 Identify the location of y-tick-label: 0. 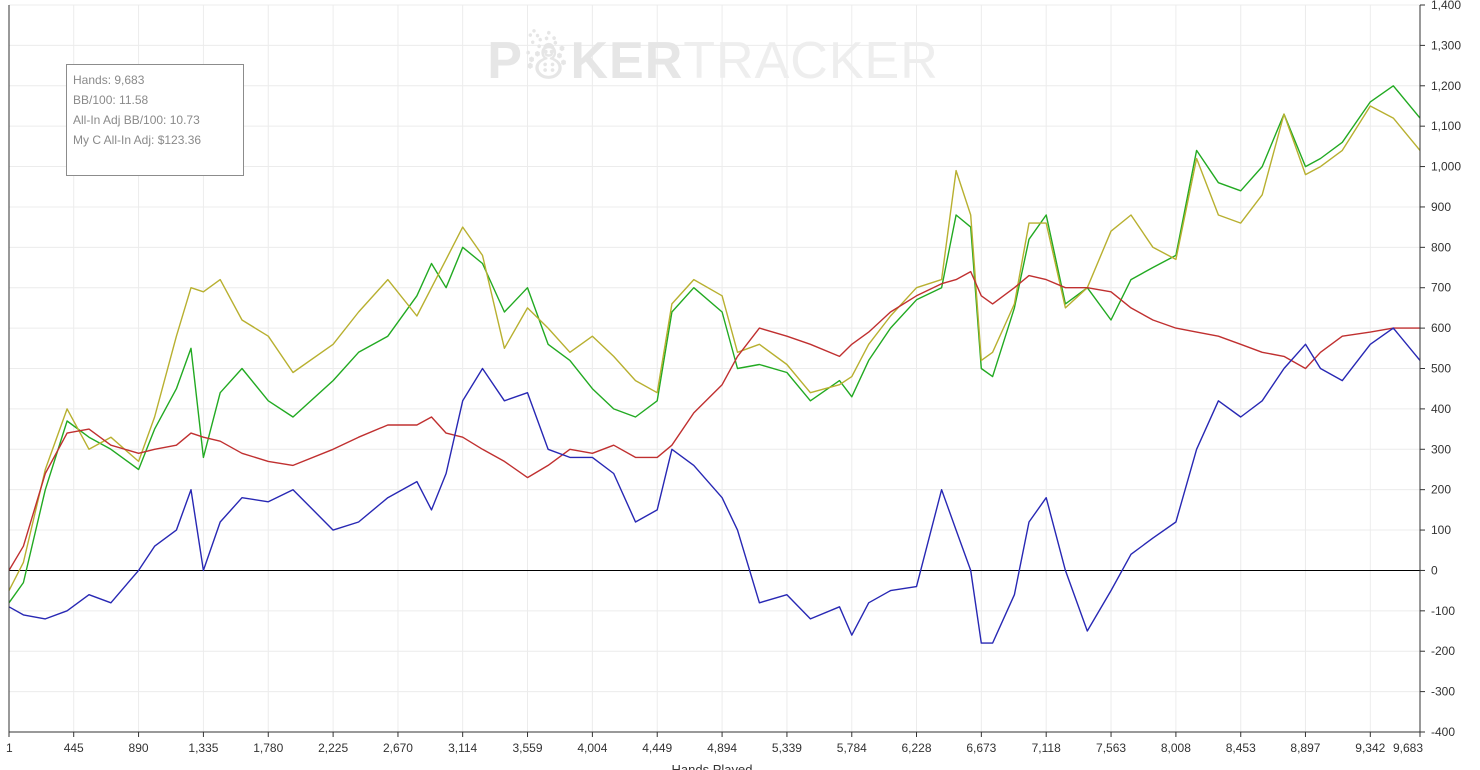
(1434, 570).